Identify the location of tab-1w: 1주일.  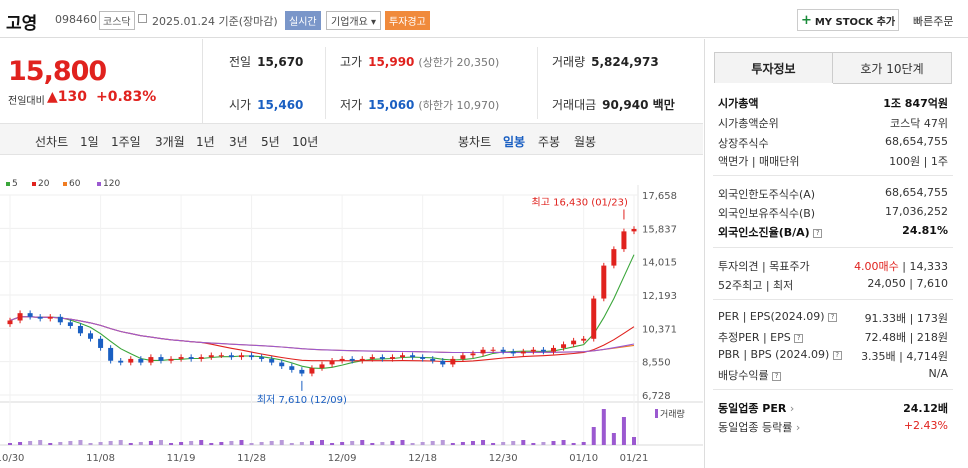
(126, 142).